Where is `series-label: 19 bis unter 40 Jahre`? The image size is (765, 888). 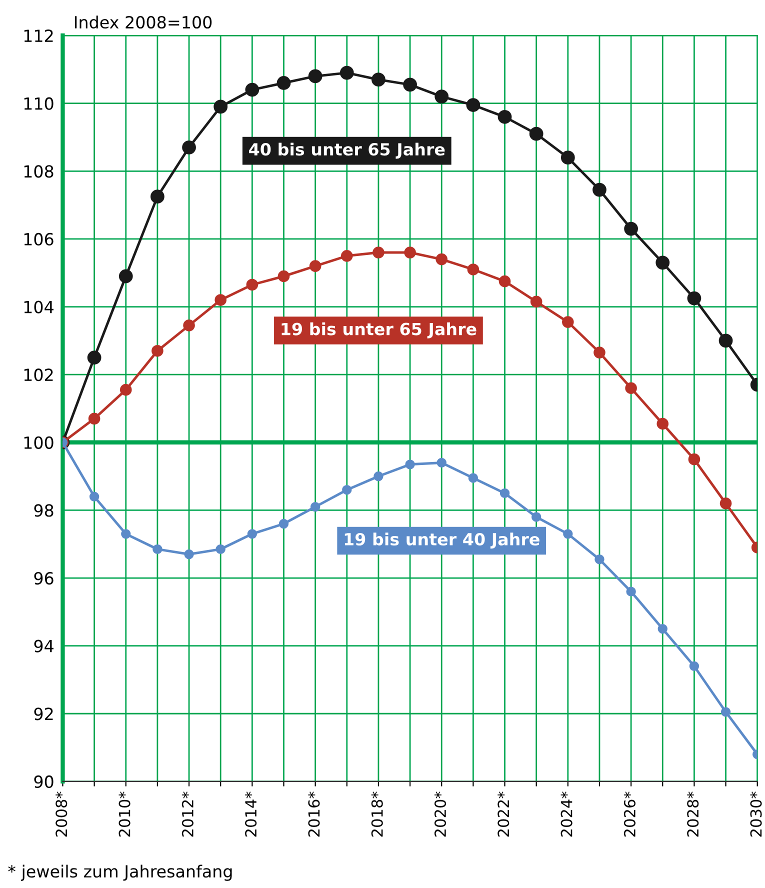
series-label: 19 bis unter 40 Jahre is located at coordinates (442, 540).